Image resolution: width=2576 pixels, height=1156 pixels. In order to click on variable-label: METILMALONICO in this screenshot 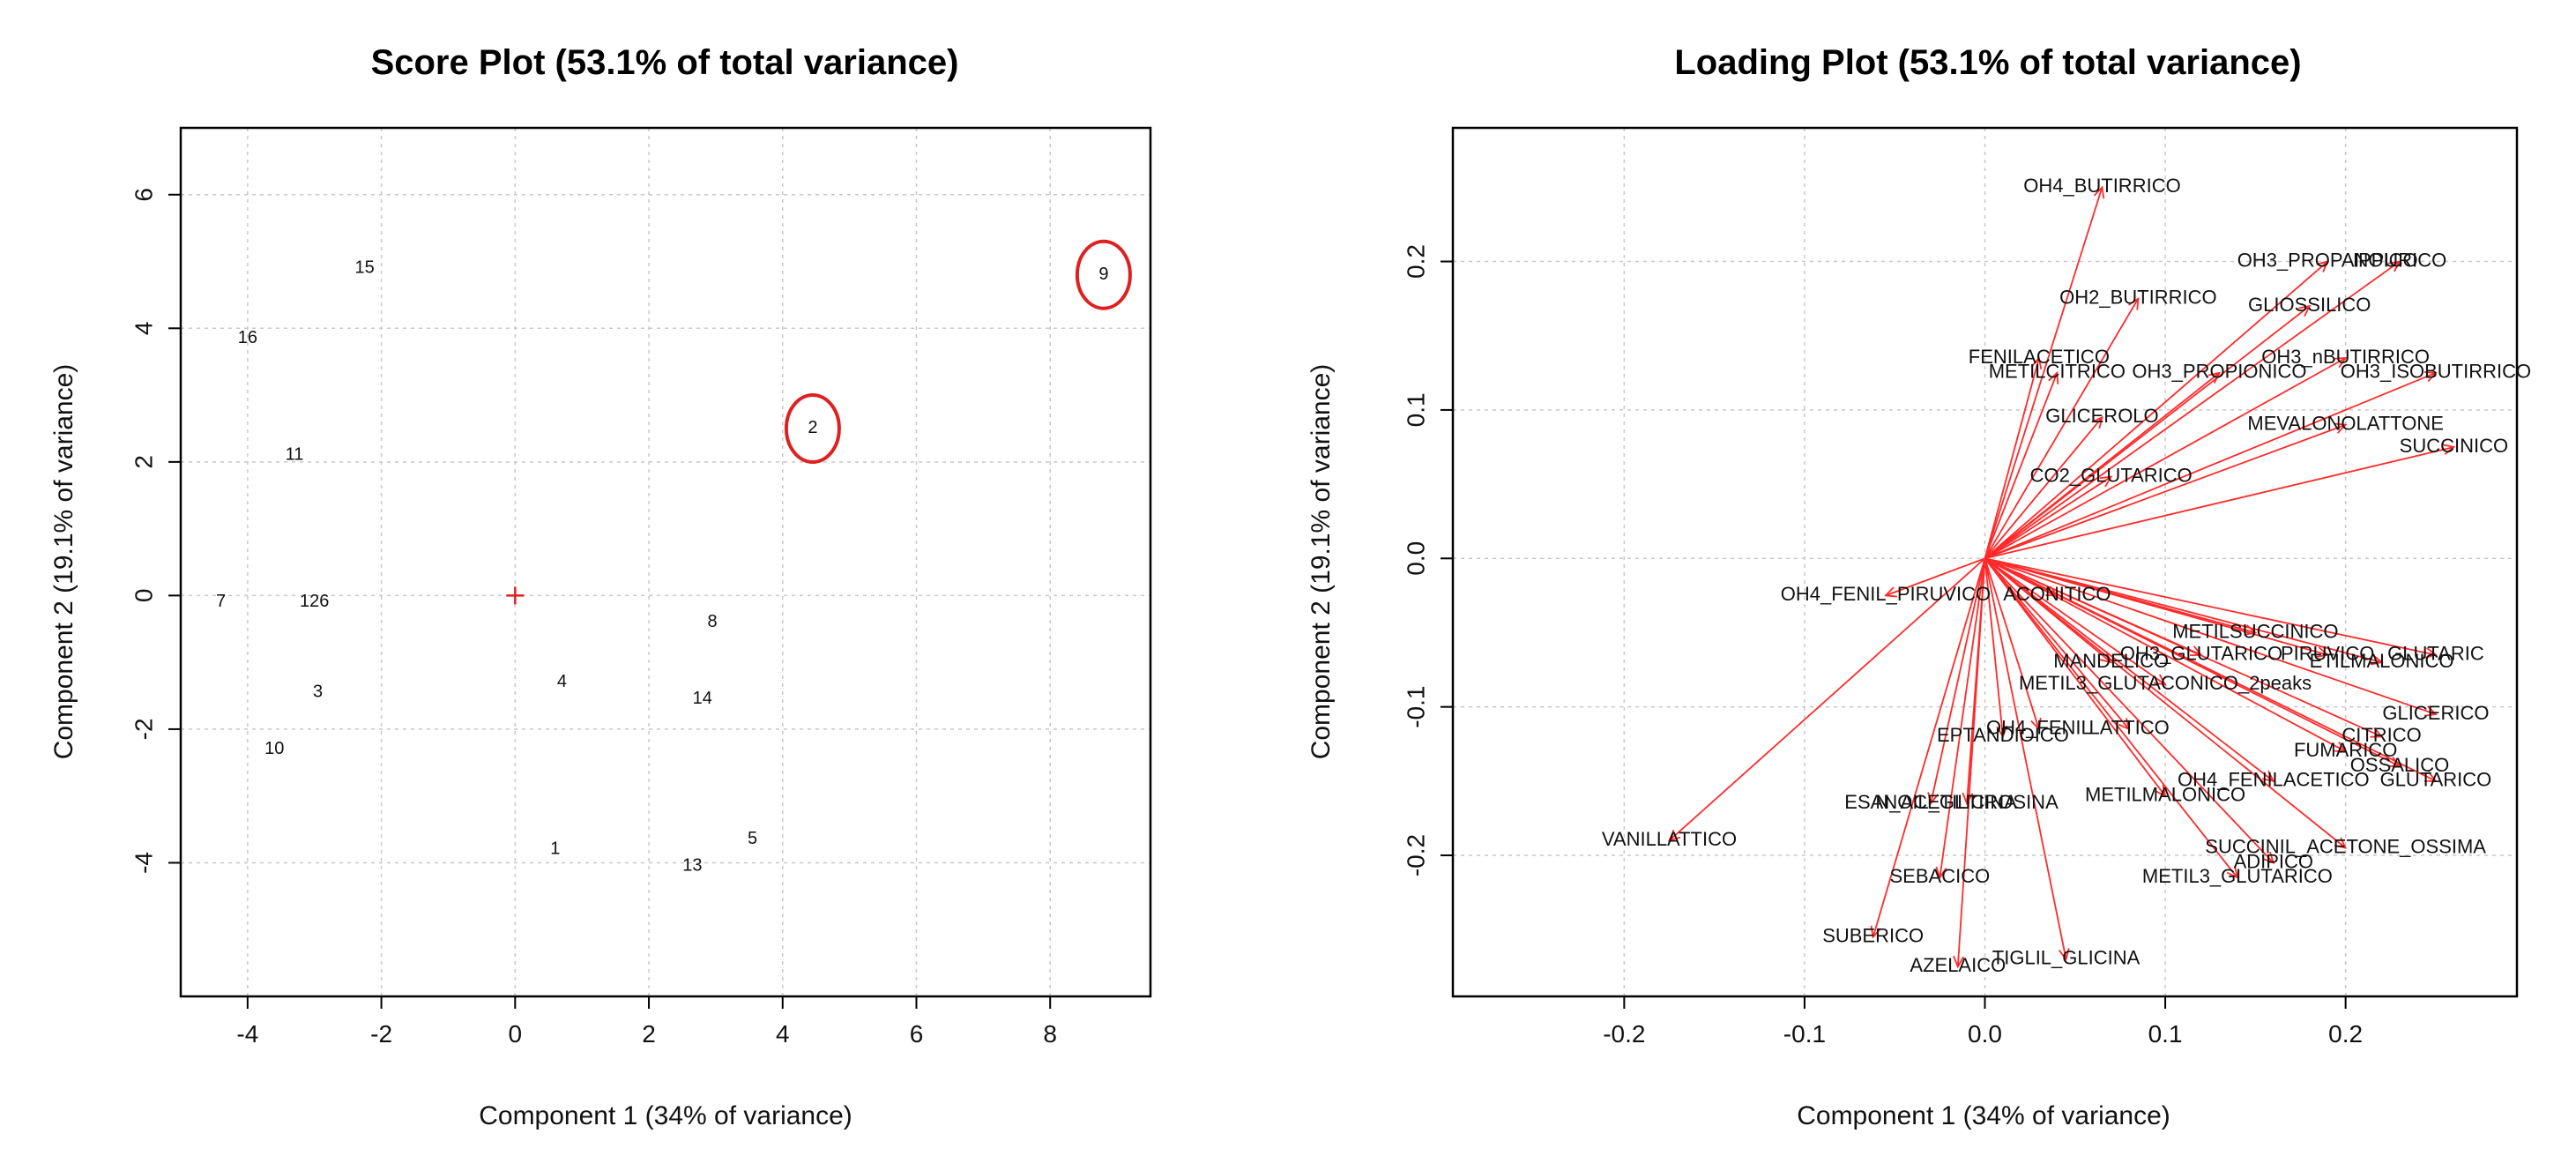, I will do `click(2165, 795)`.